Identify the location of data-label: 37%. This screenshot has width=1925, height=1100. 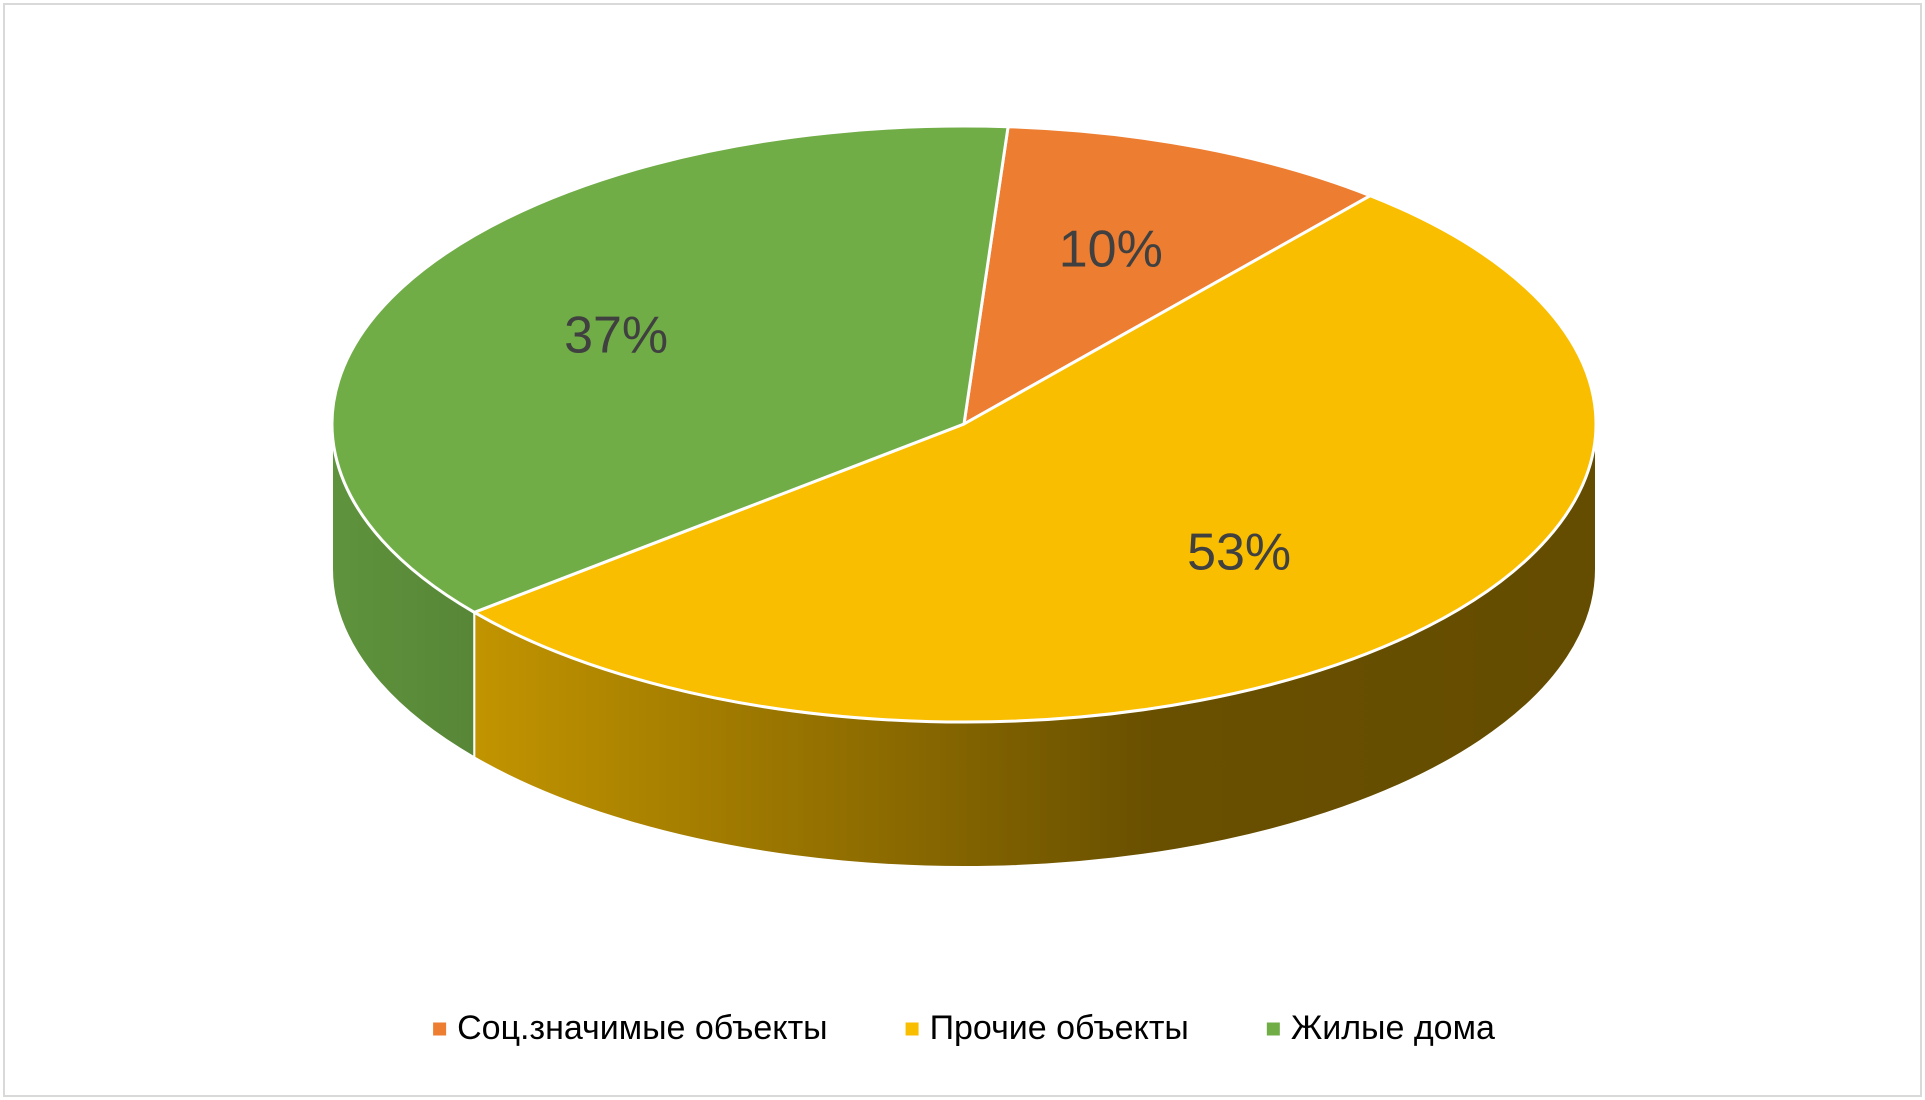
(616, 336).